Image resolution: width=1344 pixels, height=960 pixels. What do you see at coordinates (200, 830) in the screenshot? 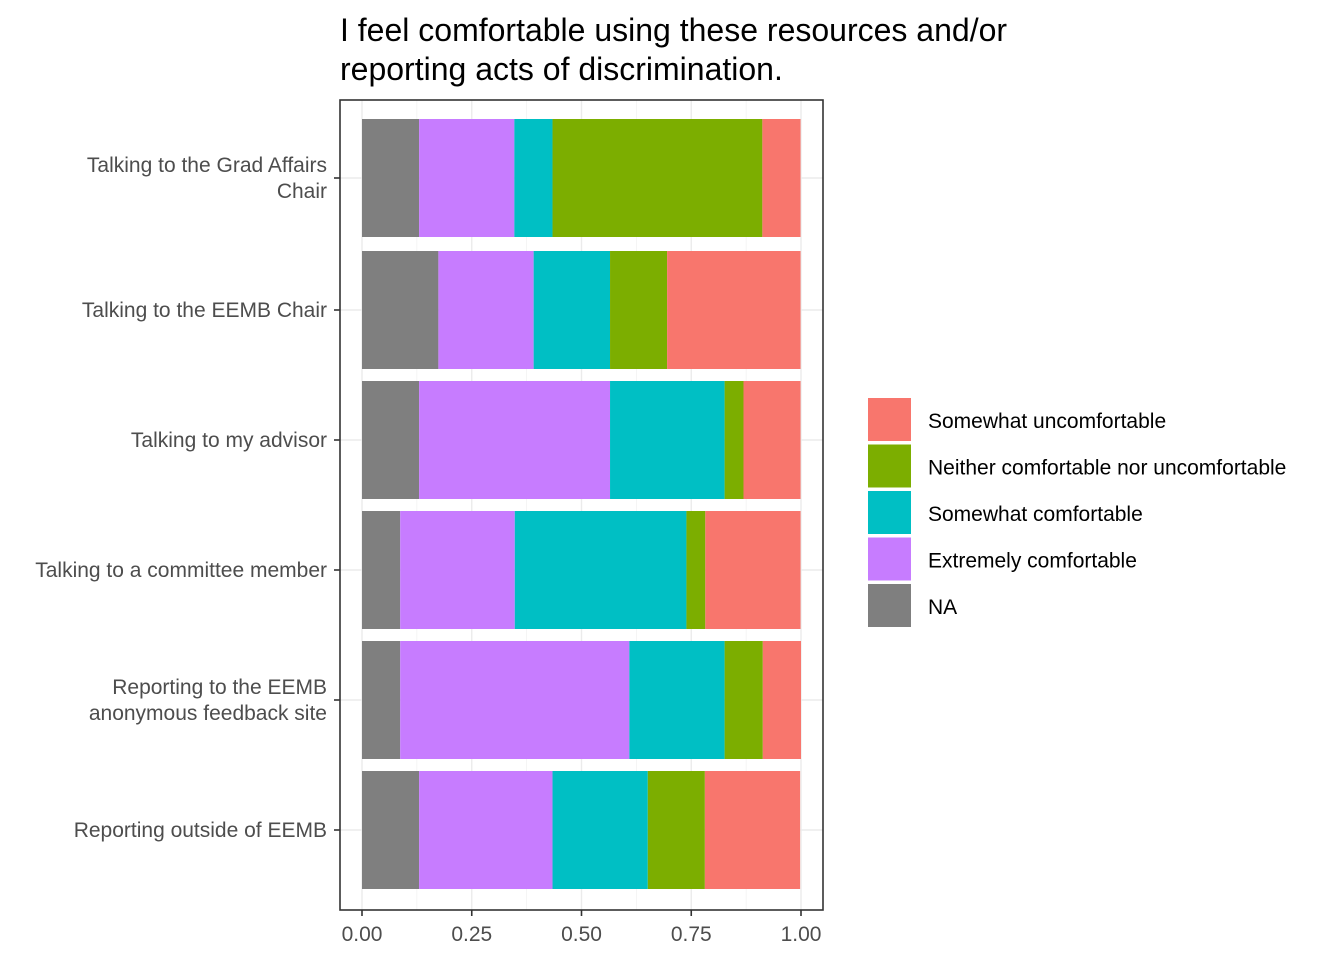
I see `y-tick-label: Reporting outside of EEMB` at bounding box center [200, 830].